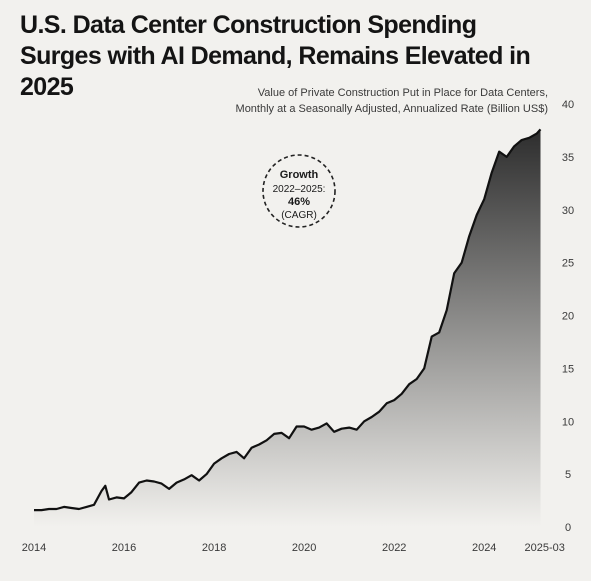 Image resolution: width=591 pixels, height=581 pixels. I want to click on growth-label: Growth, so click(299, 175).